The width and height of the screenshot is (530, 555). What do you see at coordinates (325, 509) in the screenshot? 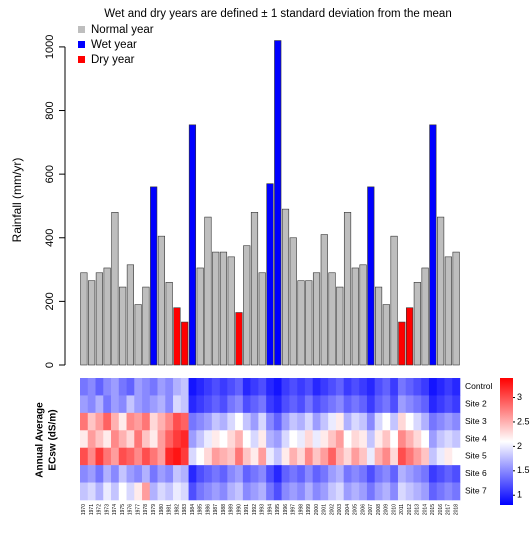
I see `x-tick-label: 2001` at bounding box center [325, 509].